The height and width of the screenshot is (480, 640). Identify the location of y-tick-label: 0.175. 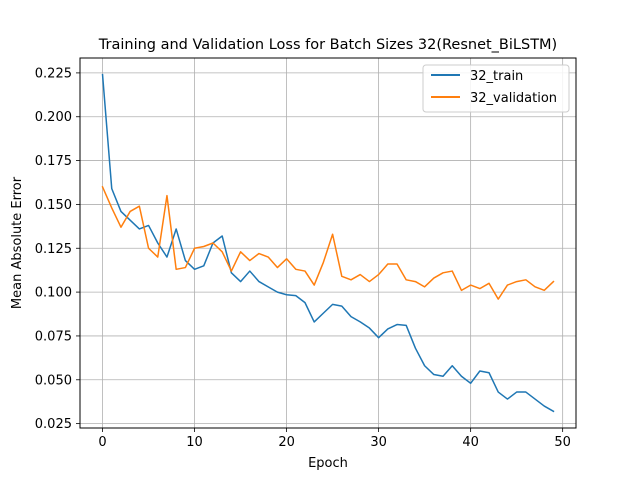
(53, 161).